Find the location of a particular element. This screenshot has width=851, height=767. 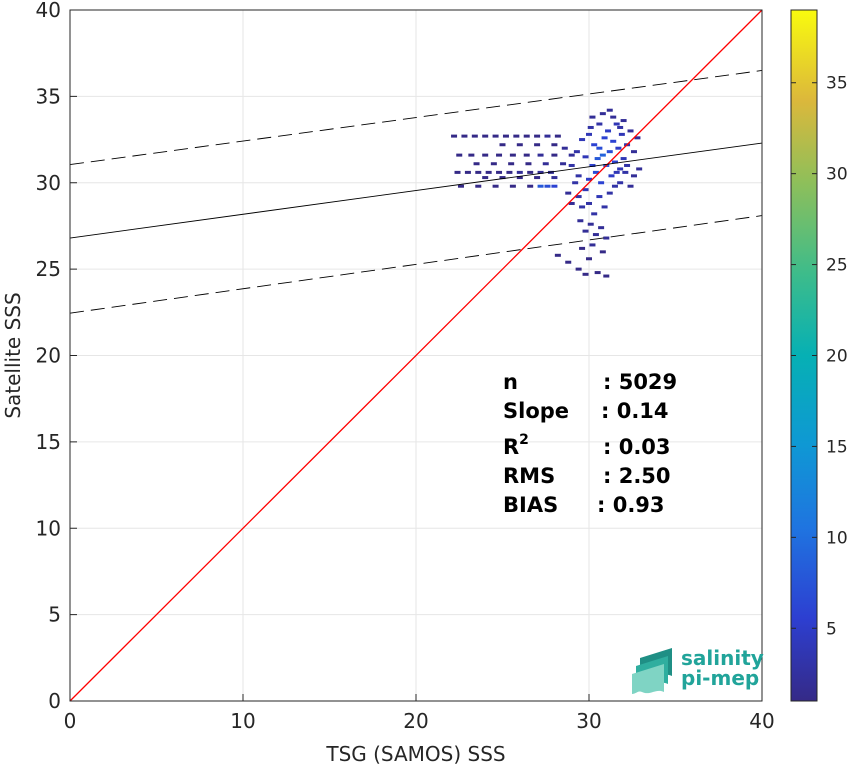

stat-n-value: : 5029 is located at coordinates (640, 382).